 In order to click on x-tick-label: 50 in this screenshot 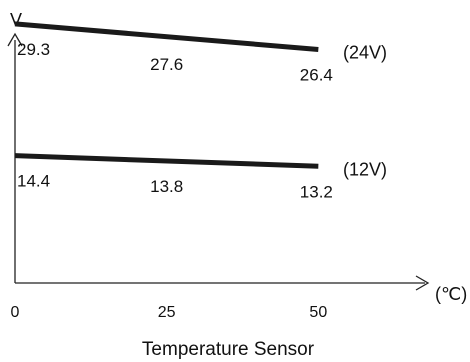, I will do `click(318, 312)`.